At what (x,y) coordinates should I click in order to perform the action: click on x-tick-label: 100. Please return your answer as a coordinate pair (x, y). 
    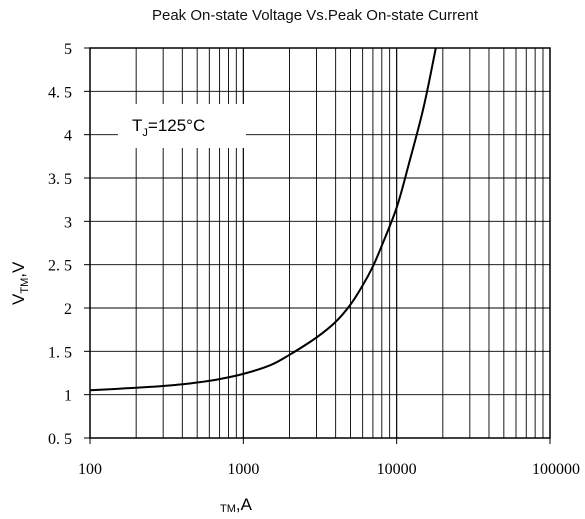
    Looking at the image, I should click on (90, 469).